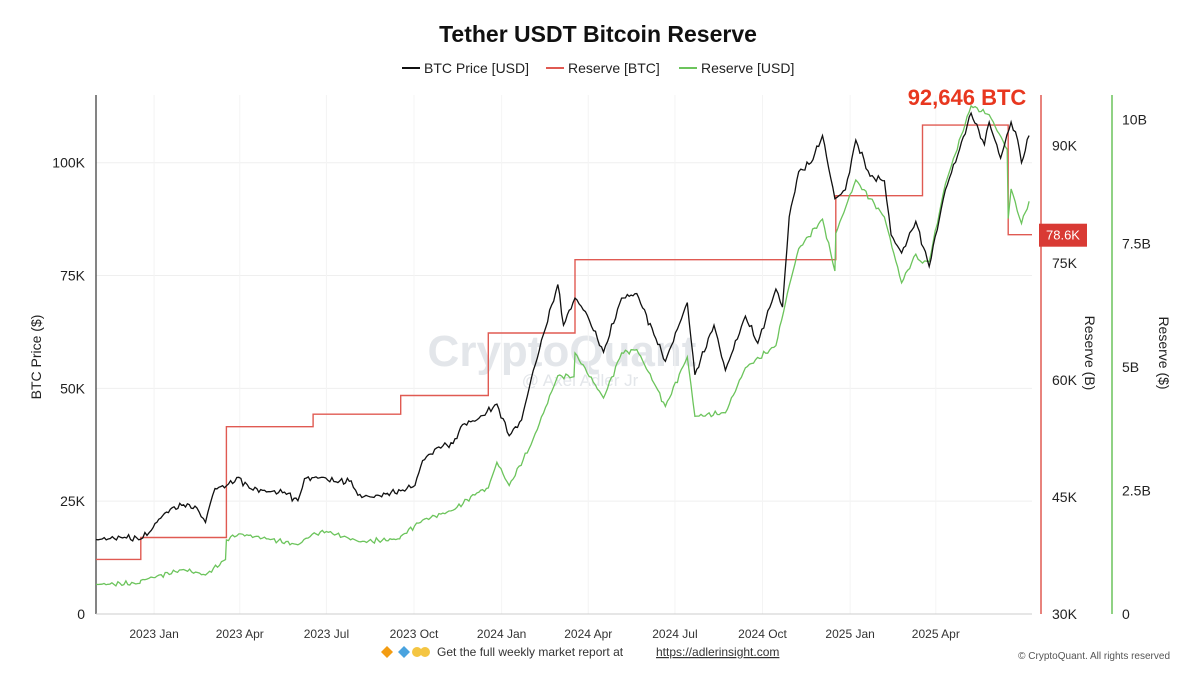 The width and height of the screenshot is (1200, 675). What do you see at coordinates (1130, 367) in the screenshot?
I see `y-tick-reserve-usd: 5B` at bounding box center [1130, 367].